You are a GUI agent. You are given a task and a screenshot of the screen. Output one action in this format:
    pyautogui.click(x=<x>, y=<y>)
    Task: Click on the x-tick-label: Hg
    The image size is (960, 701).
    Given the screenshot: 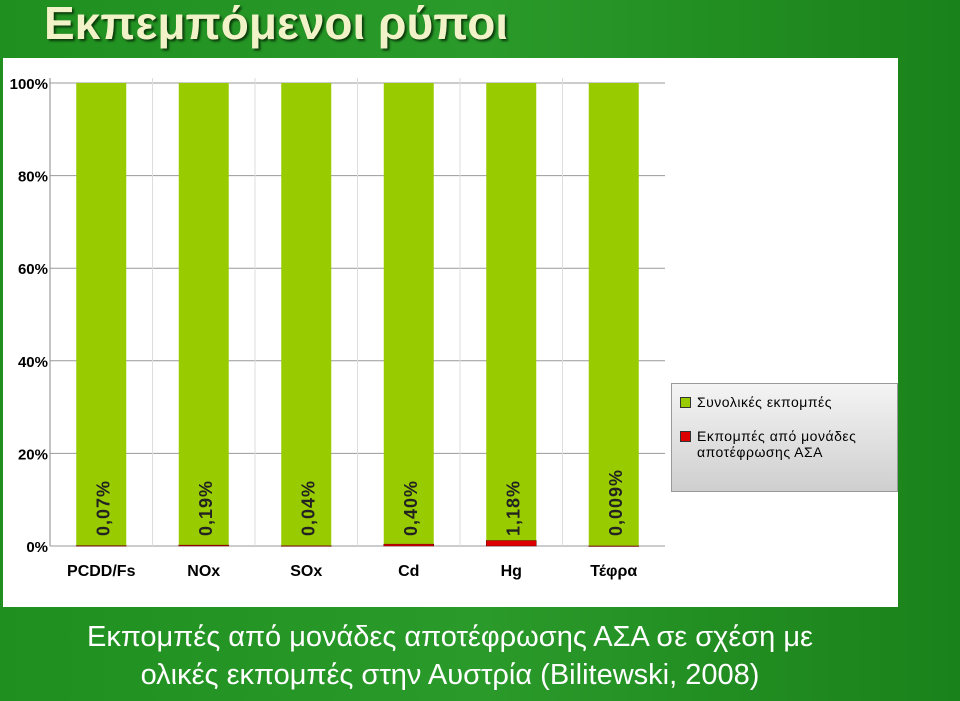 What is the action you would take?
    pyautogui.click(x=511, y=571)
    